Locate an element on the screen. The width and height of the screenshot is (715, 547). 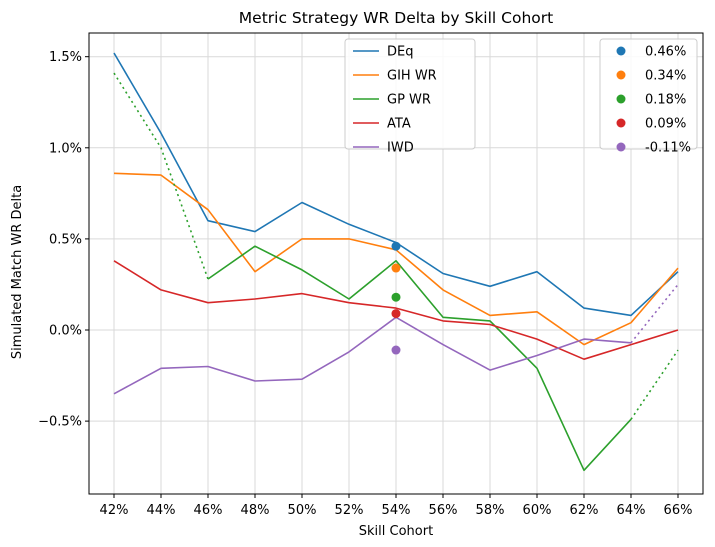
legend-box is located at coordinates (410, 94).